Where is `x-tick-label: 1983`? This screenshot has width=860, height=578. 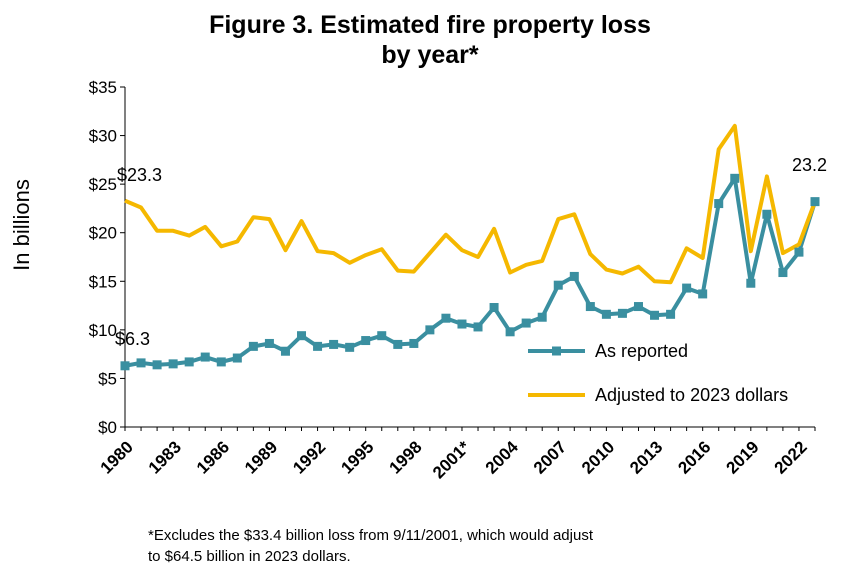 x-tick-label: 1983 is located at coordinates (165, 457).